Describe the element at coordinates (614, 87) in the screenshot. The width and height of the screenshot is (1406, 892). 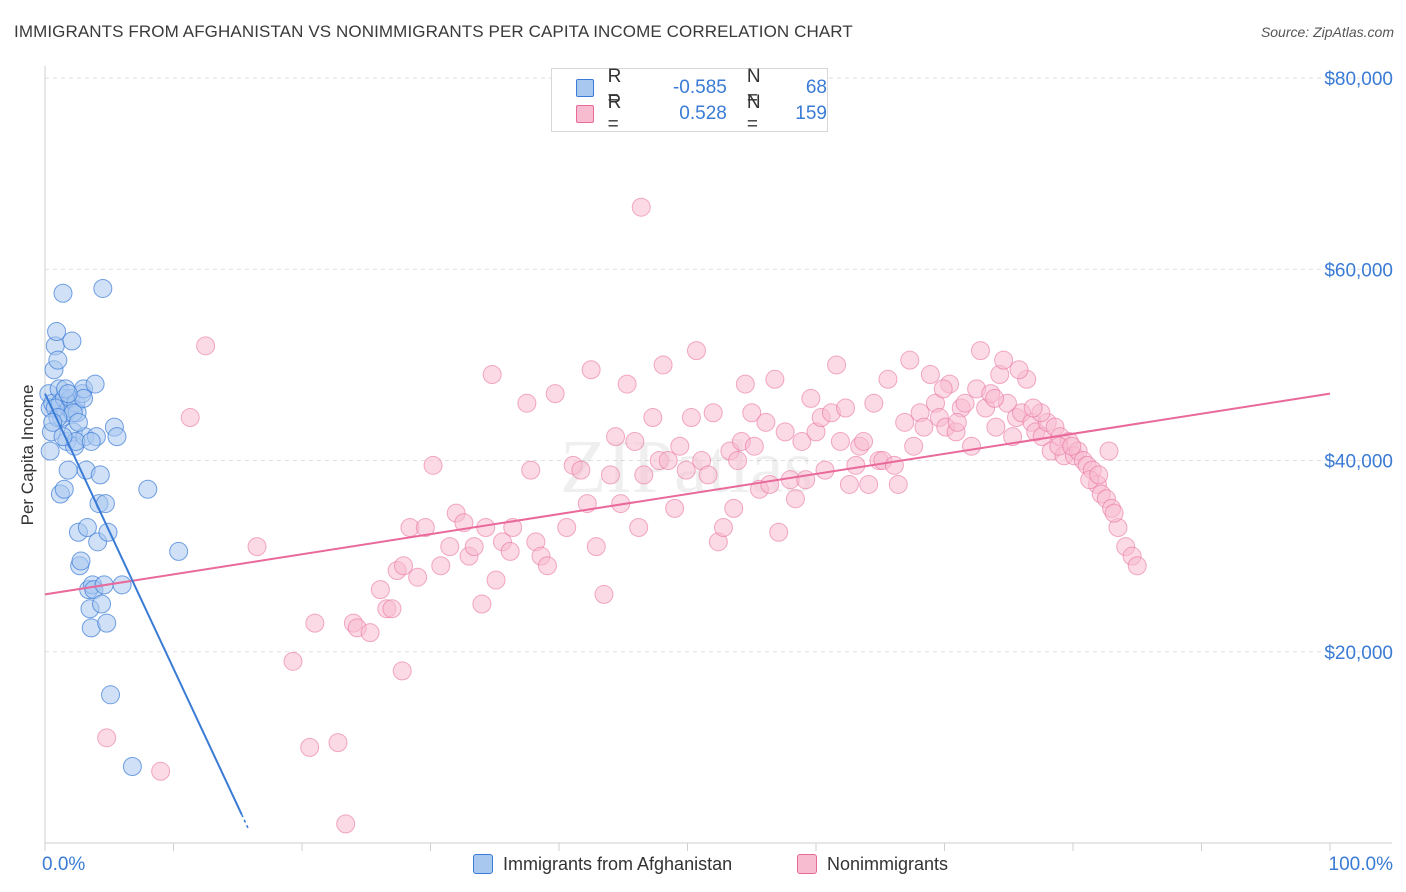
I see `legend-r-label: R =` at that location.